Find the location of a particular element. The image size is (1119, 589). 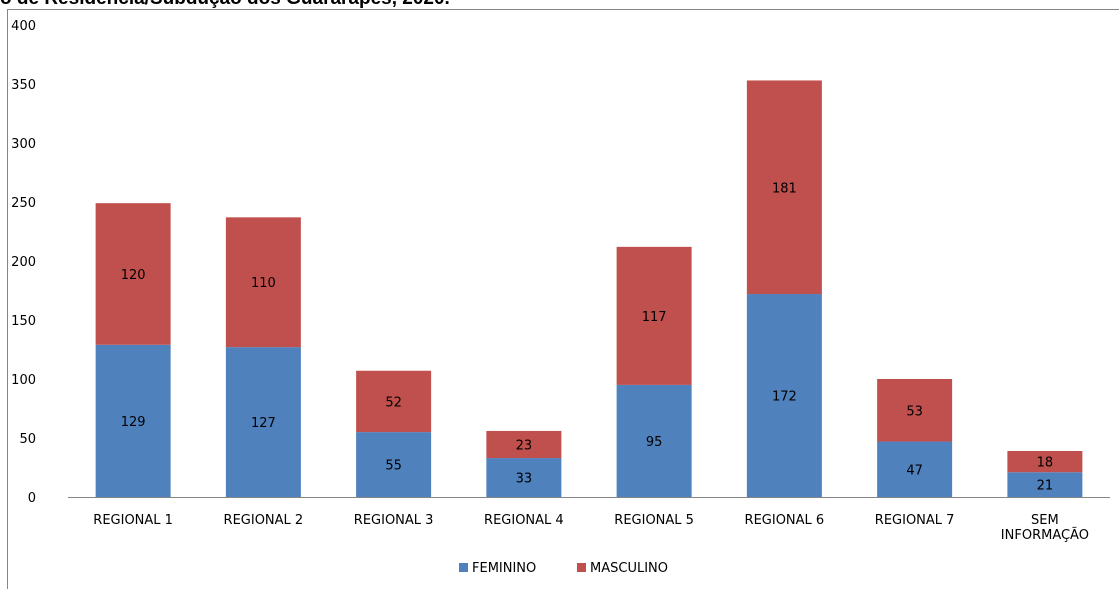

y-tick-label: 300 is located at coordinates (23, 144).